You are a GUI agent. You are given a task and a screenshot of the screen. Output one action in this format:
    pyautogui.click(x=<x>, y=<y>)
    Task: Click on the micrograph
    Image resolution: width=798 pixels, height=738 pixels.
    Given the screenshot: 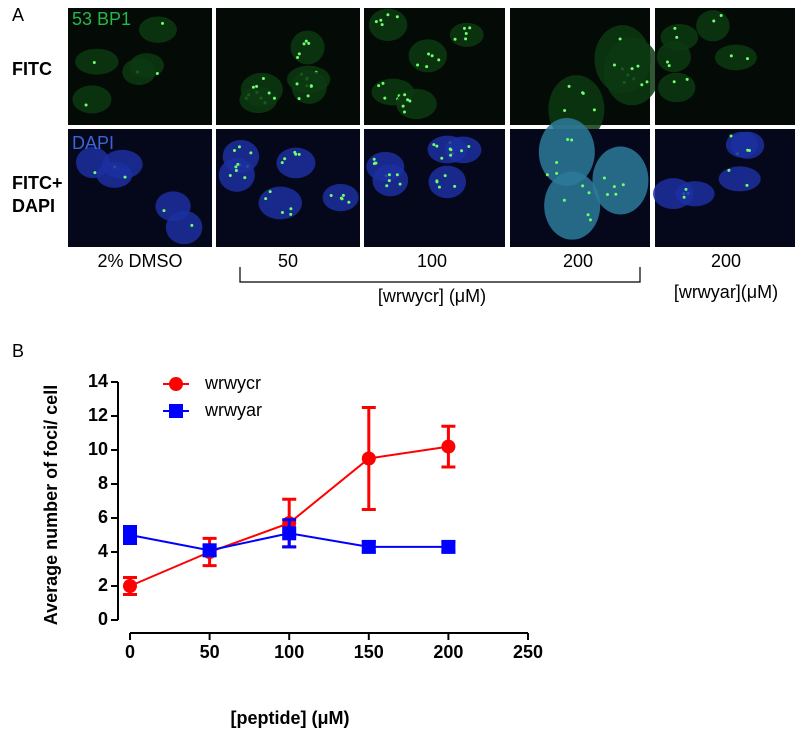 What is the action you would take?
    pyautogui.click(x=288, y=66)
    